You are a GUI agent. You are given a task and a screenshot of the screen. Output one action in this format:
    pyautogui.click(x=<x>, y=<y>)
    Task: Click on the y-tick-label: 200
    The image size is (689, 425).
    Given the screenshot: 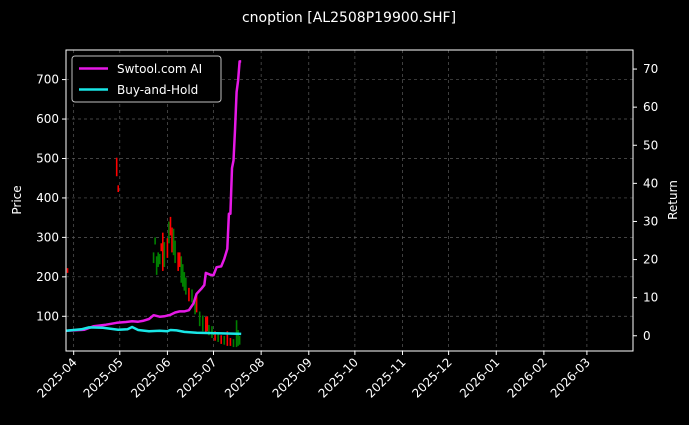 What is the action you would take?
    pyautogui.click(x=47, y=277)
    